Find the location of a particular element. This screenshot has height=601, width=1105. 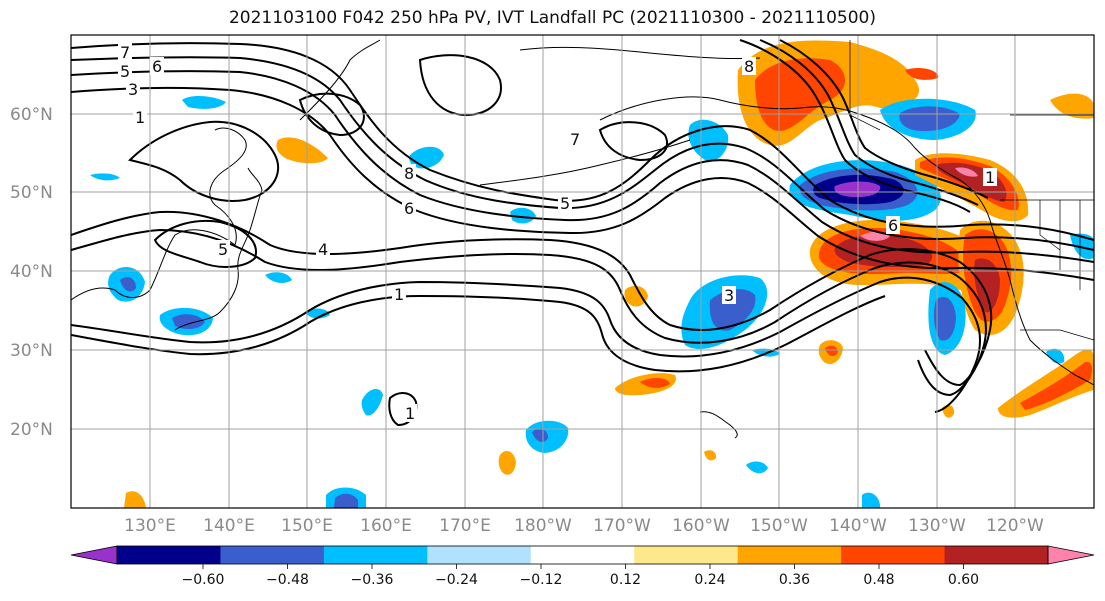

lon-label-150w: 150°W is located at coordinates (779, 526).